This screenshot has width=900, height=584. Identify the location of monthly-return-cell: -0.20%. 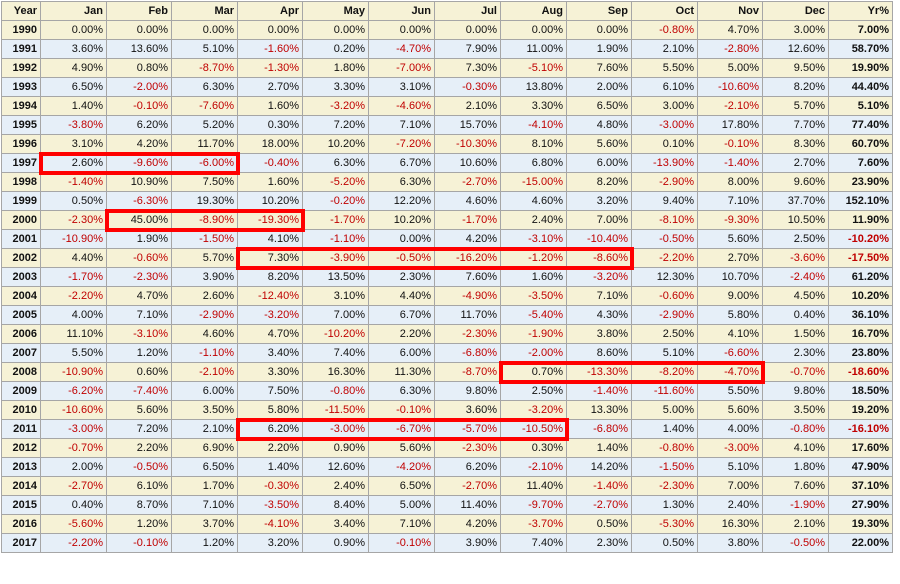
(335, 201).